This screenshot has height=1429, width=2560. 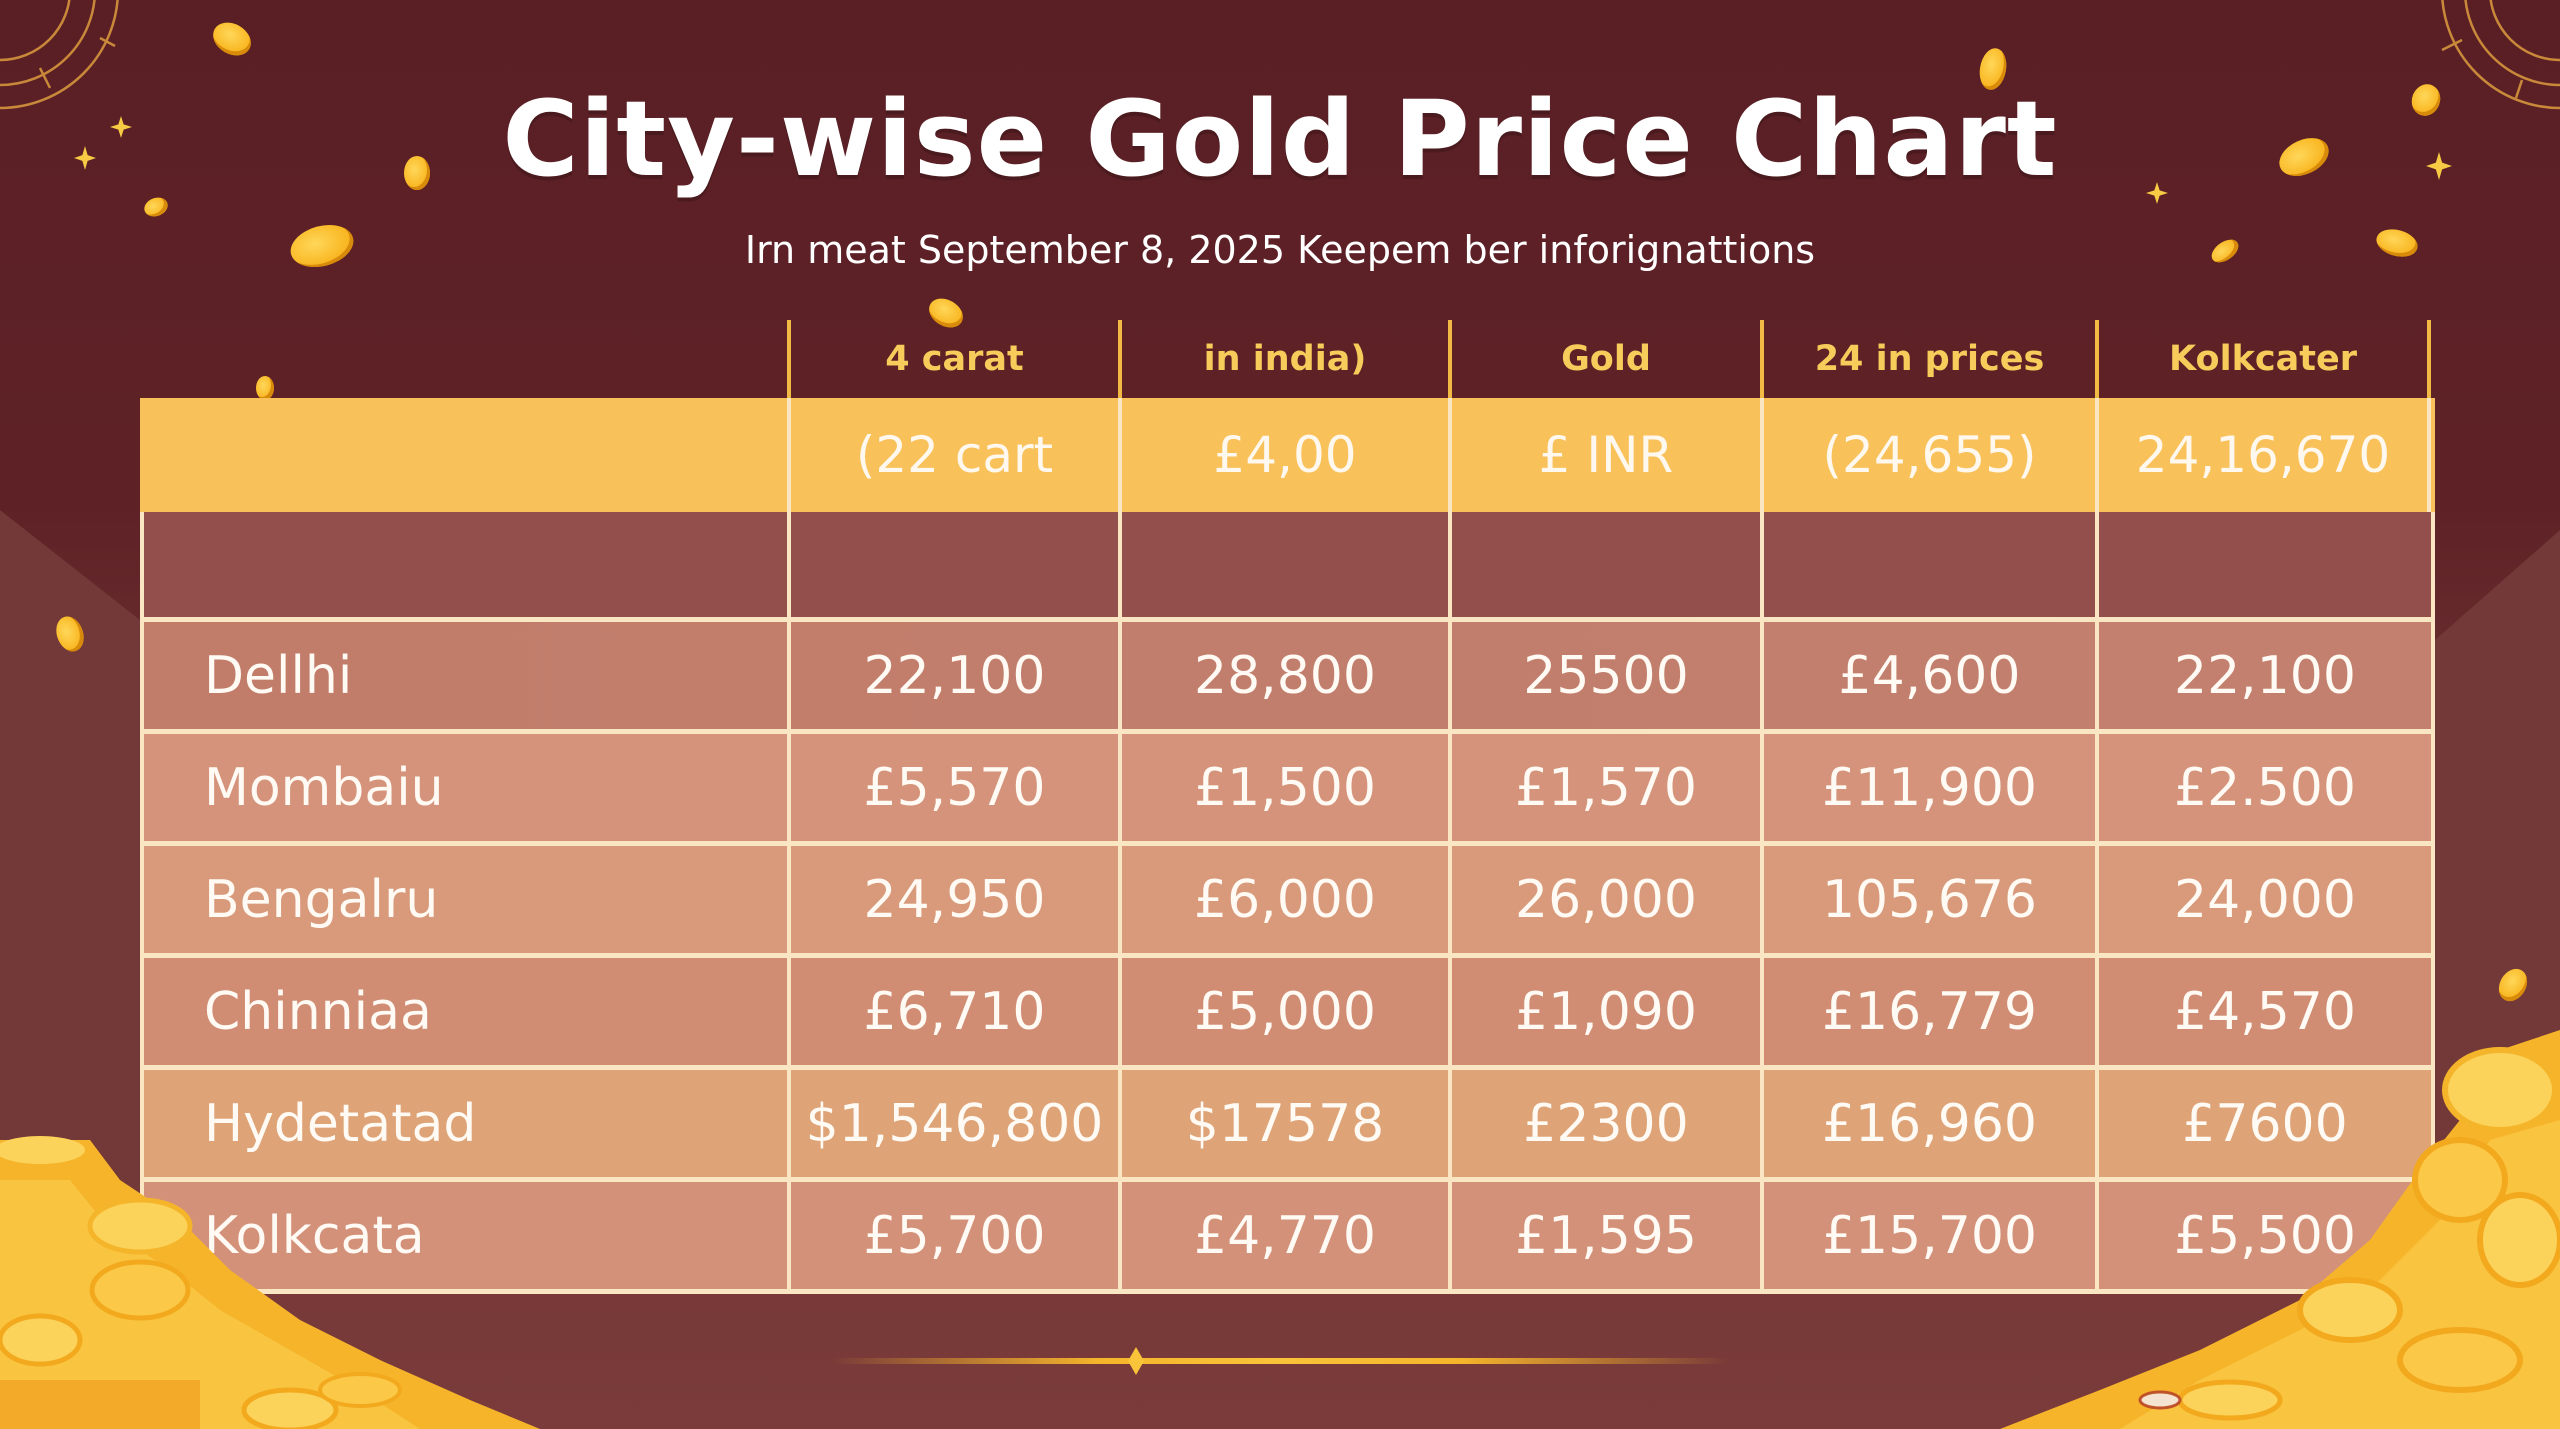 What do you see at coordinates (2263, 1235) in the screenshot?
I see `table-cell: £5,500` at bounding box center [2263, 1235].